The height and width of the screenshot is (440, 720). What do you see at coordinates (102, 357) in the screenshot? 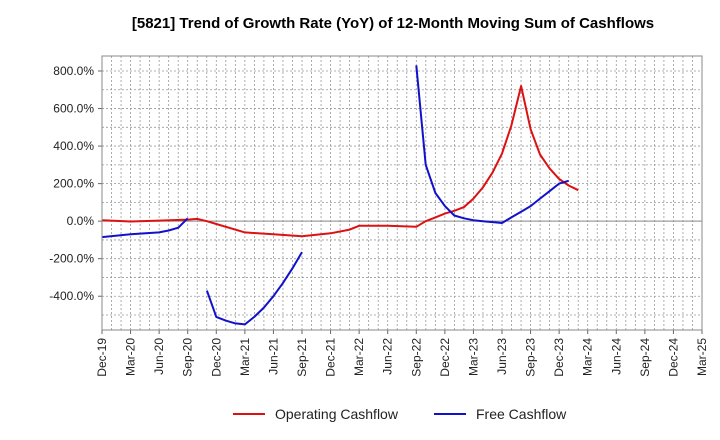
I see `x-tick-label: Dec-19` at bounding box center [102, 357].